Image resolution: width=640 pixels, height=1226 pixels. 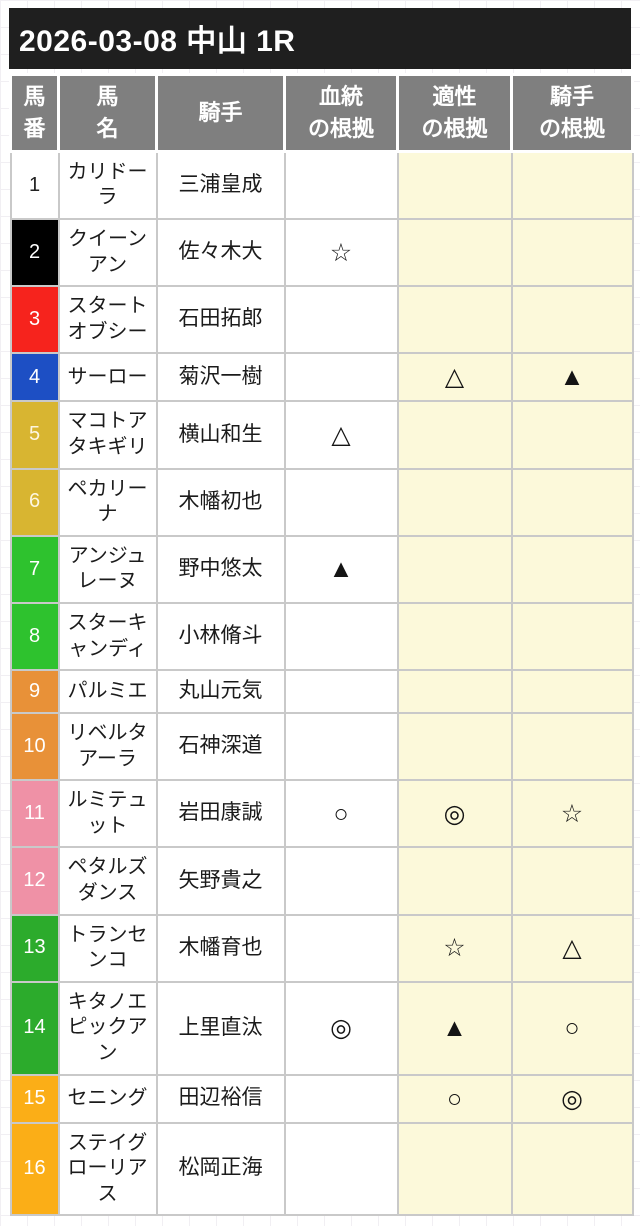 I want to click on horse-number-cell: 9, so click(x=34, y=691).